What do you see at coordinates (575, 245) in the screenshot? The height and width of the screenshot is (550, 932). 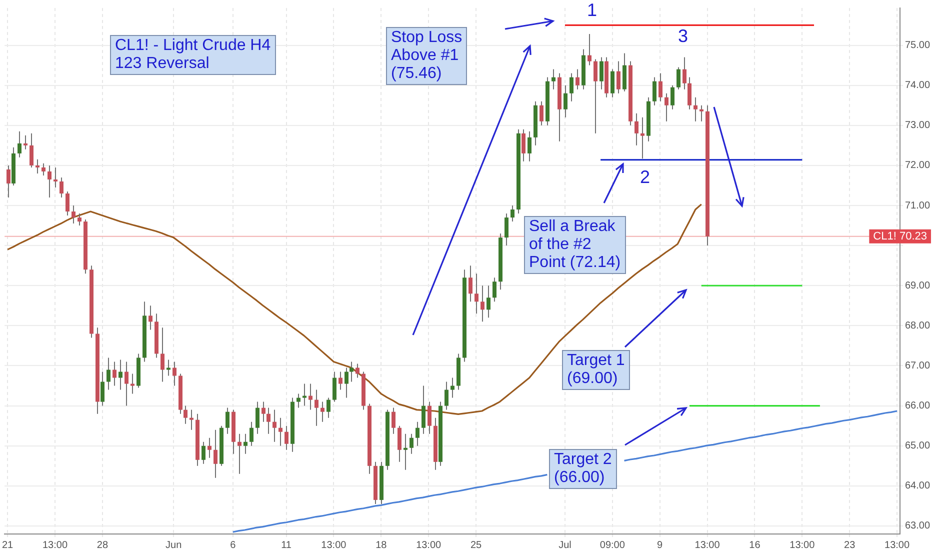 I see `annotation: Sell a Break of the #2 Point (72.14)` at bounding box center [575, 245].